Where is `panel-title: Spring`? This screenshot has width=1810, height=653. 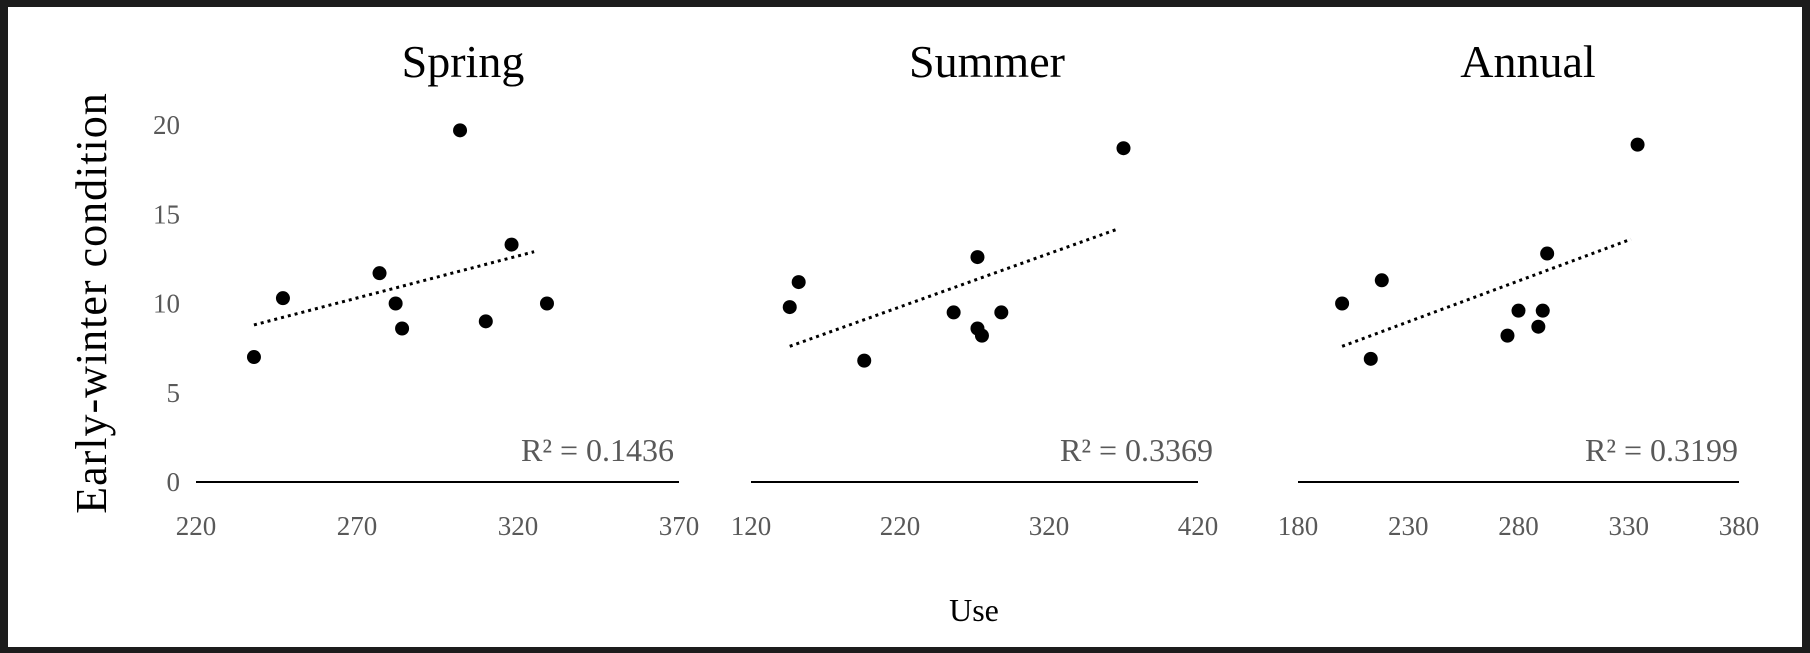 panel-title: Spring is located at coordinates (463, 61).